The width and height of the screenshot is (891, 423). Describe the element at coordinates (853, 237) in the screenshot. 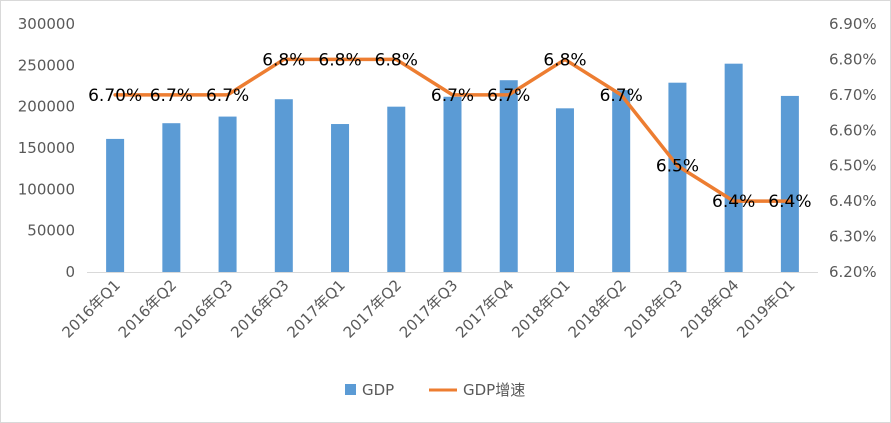

I see `y-right-tick-label: 6.30%` at that location.